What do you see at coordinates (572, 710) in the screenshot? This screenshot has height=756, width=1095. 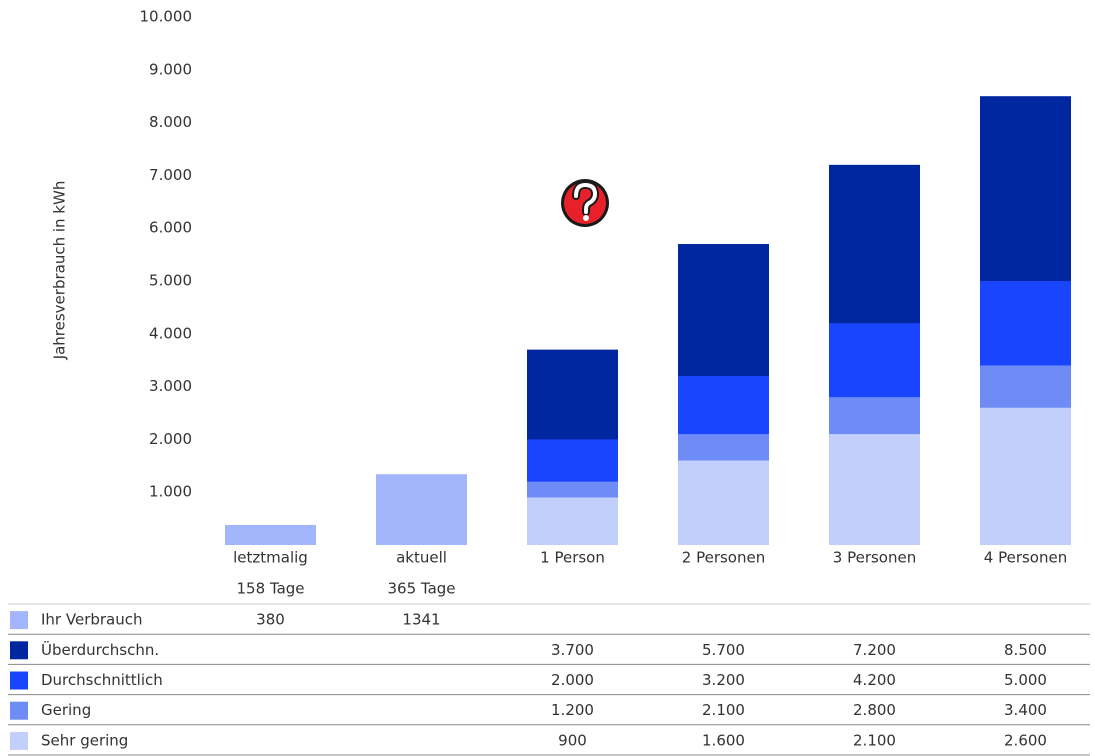 I see `table-value: 1.200` at bounding box center [572, 710].